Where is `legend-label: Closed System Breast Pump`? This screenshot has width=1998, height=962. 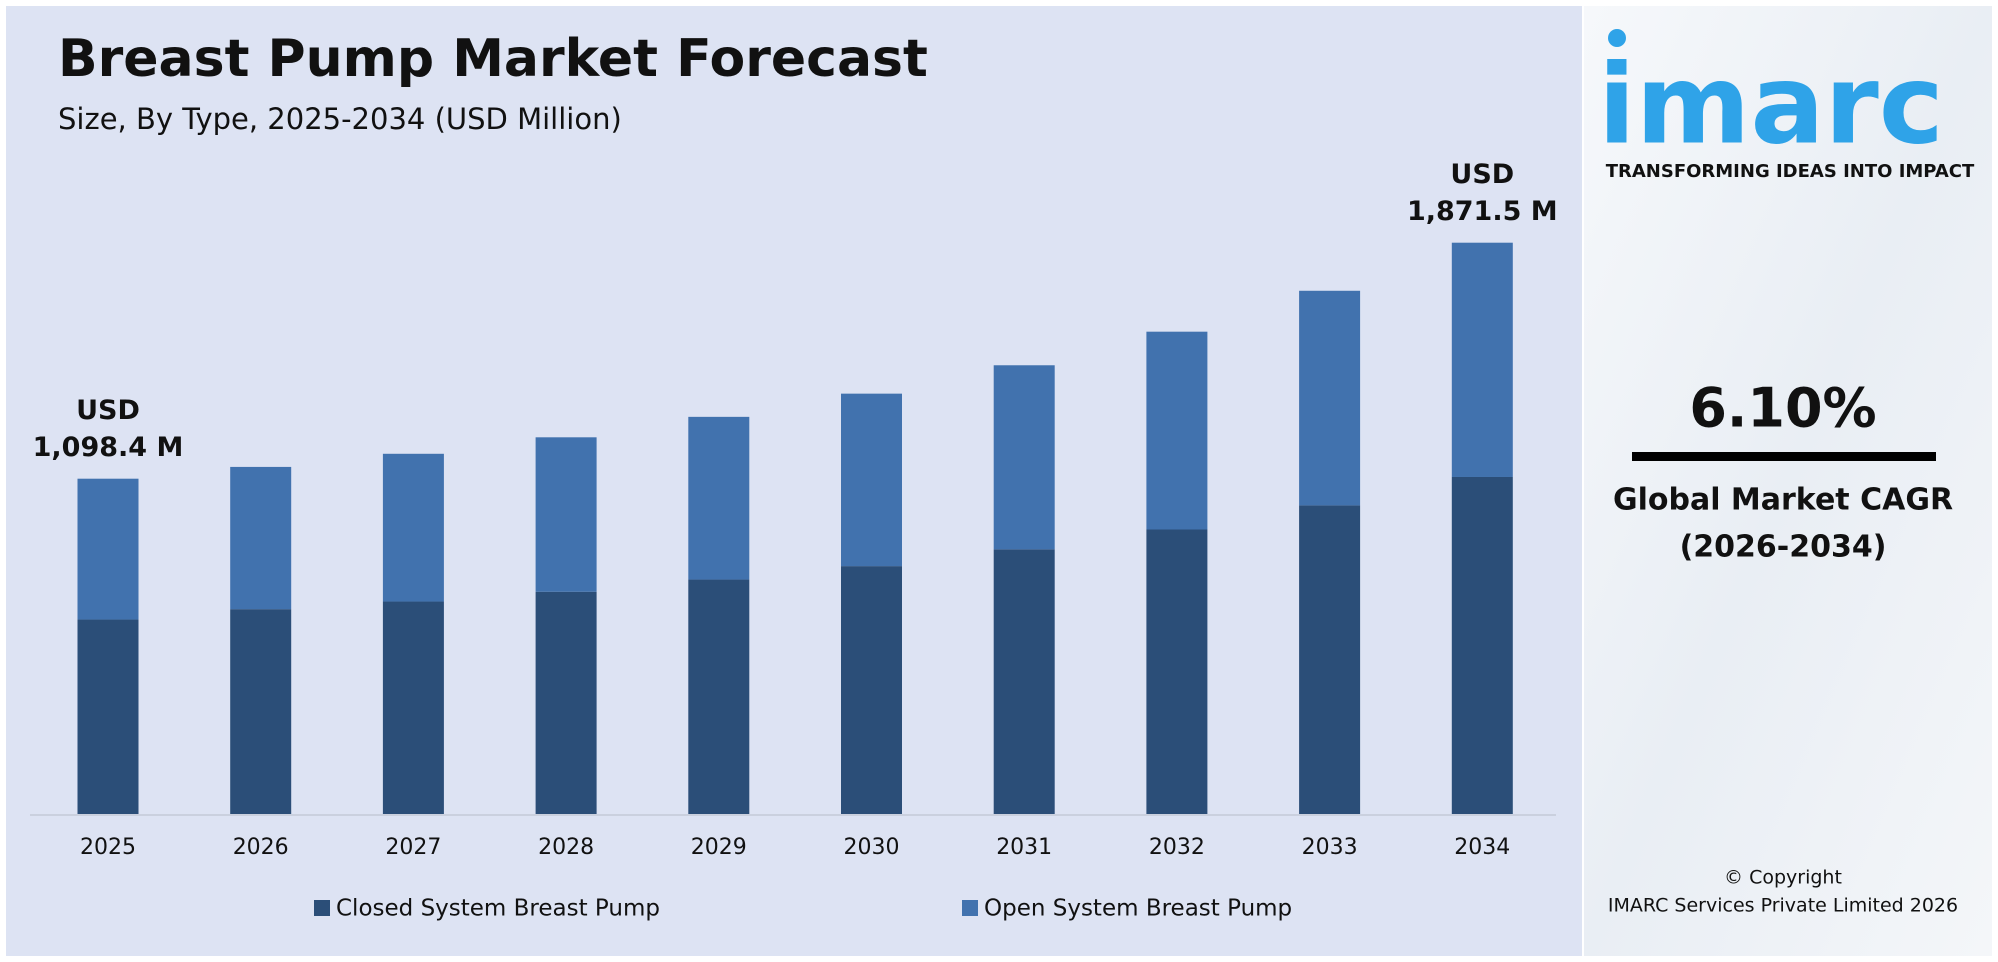
legend-label: Closed System Breast Pump is located at coordinates (498, 909).